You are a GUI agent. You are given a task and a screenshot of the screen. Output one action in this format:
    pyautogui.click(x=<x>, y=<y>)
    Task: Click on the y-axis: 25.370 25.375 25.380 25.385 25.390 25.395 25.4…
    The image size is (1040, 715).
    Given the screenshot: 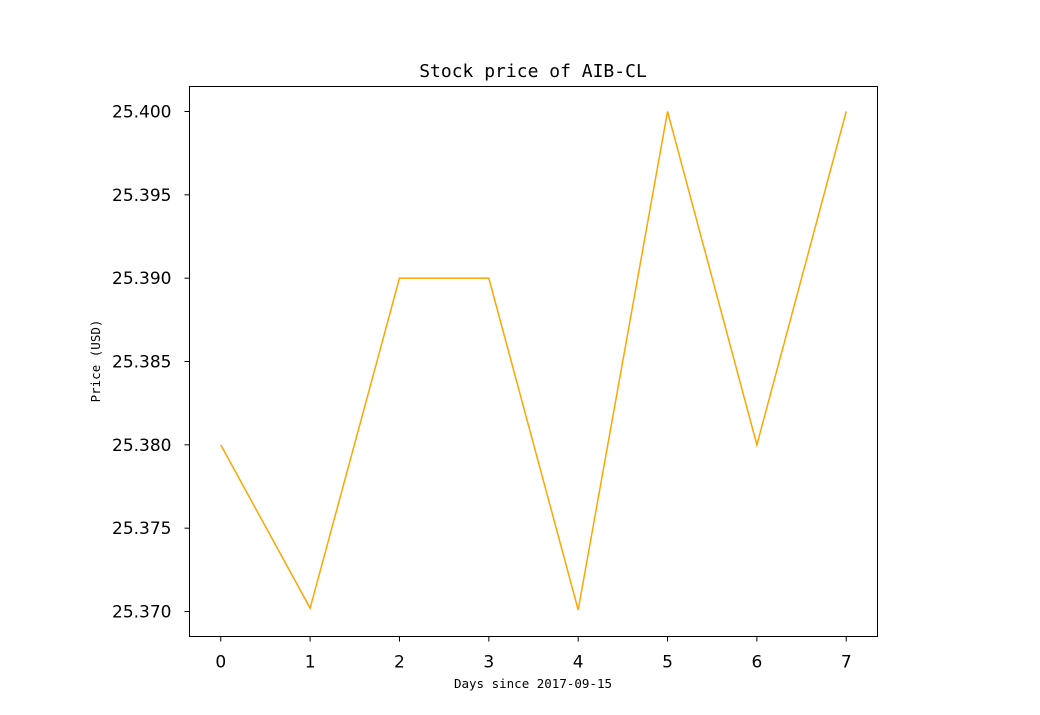 What is the action you would take?
    pyautogui.click(x=151, y=363)
    